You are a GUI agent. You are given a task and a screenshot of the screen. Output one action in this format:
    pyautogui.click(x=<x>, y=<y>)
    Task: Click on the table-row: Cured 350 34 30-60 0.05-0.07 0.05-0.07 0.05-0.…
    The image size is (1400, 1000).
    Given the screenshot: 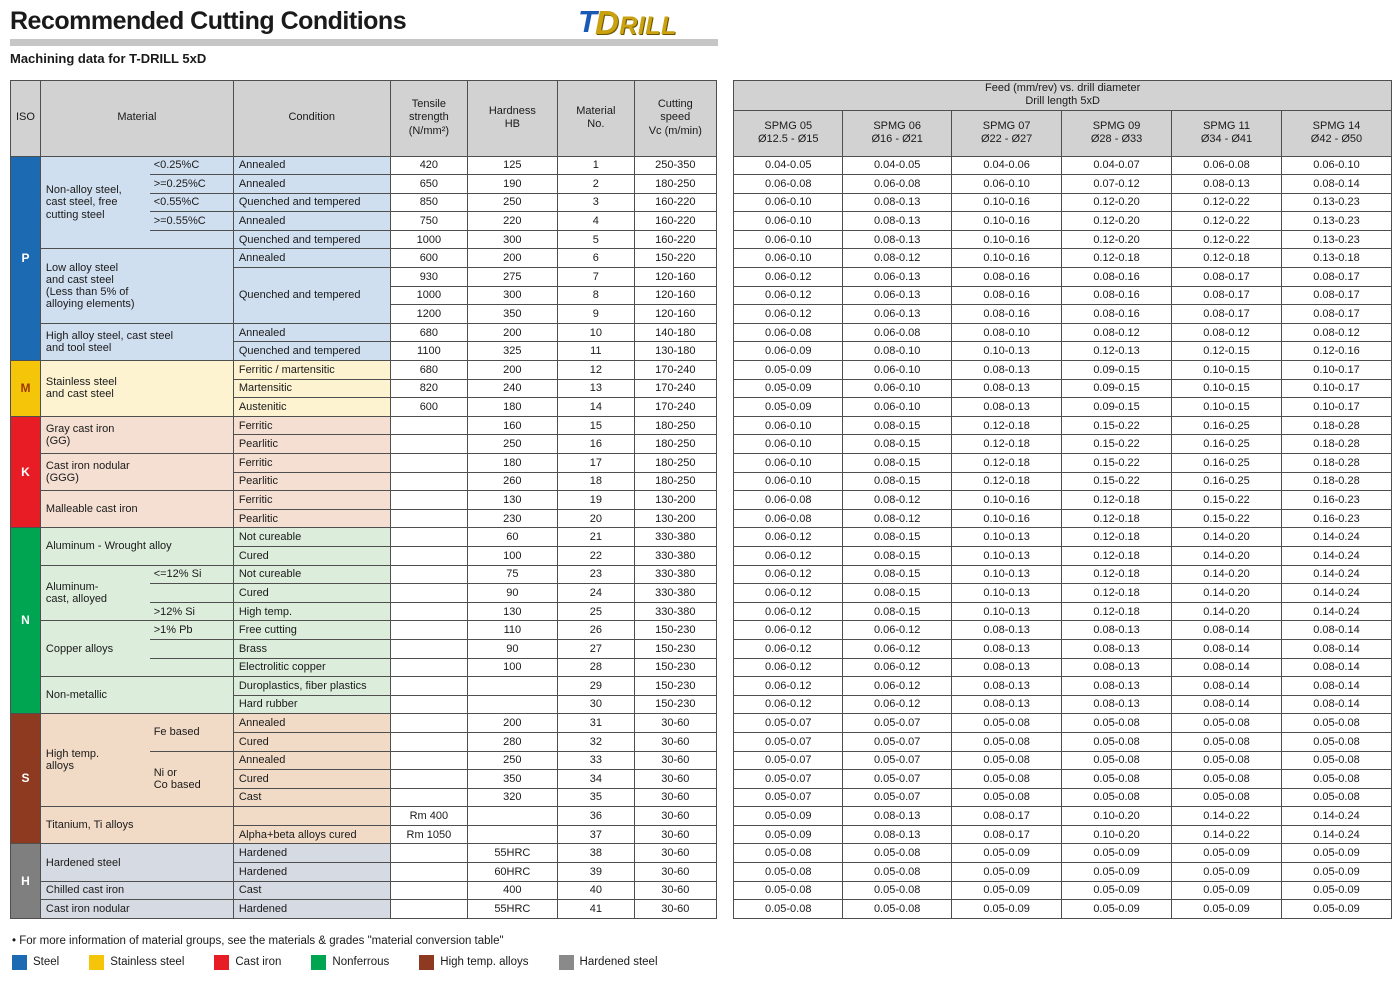 What is the action you would take?
    pyautogui.click(x=702, y=779)
    